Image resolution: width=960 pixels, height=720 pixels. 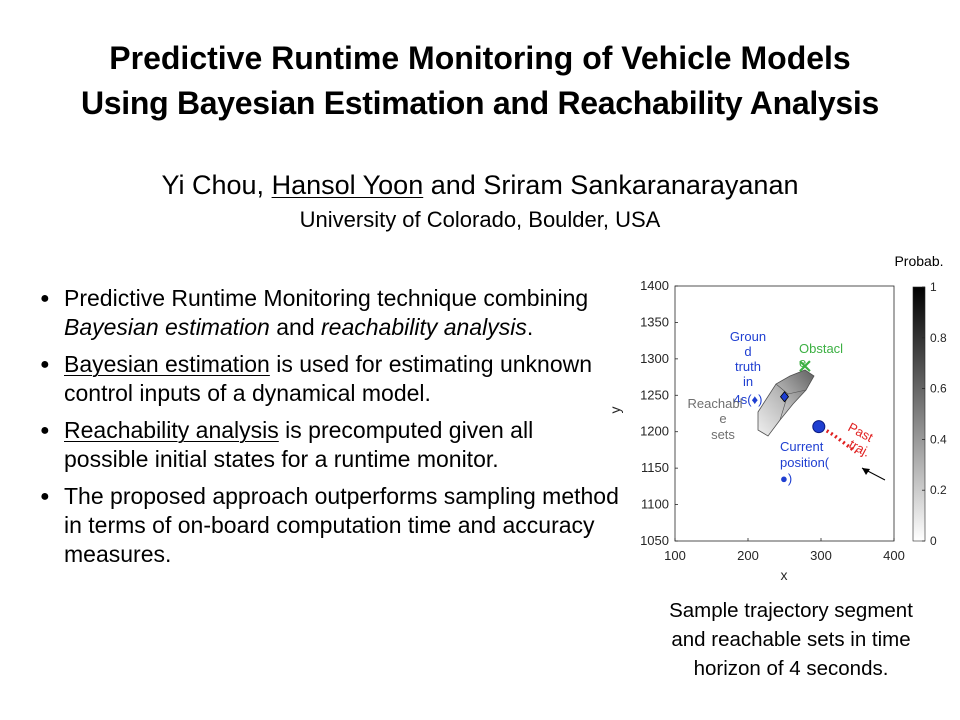 I want to click on ground-truth-label-line: 4s(♦), so click(x=747, y=399).